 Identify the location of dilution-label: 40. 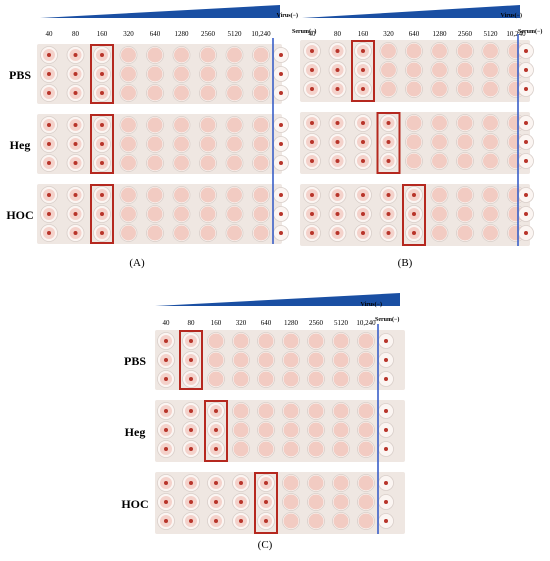
(167, 323).